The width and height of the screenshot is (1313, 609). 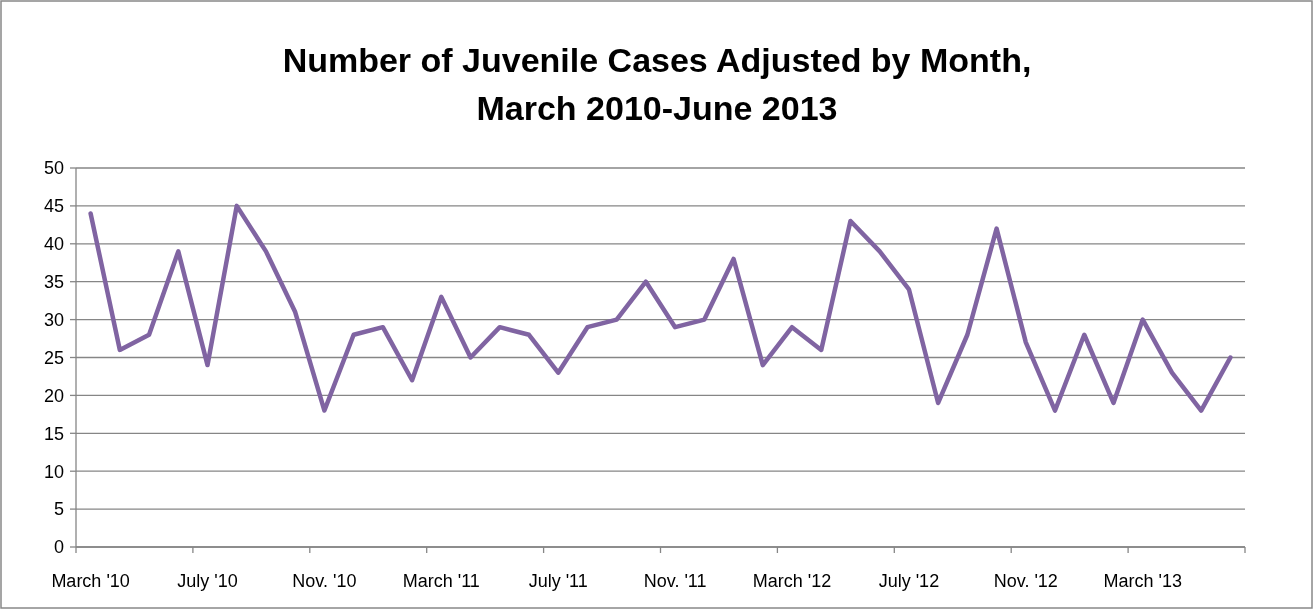 What do you see at coordinates (53, 206) in the screenshot?
I see `y-tick-label: 45` at bounding box center [53, 206].